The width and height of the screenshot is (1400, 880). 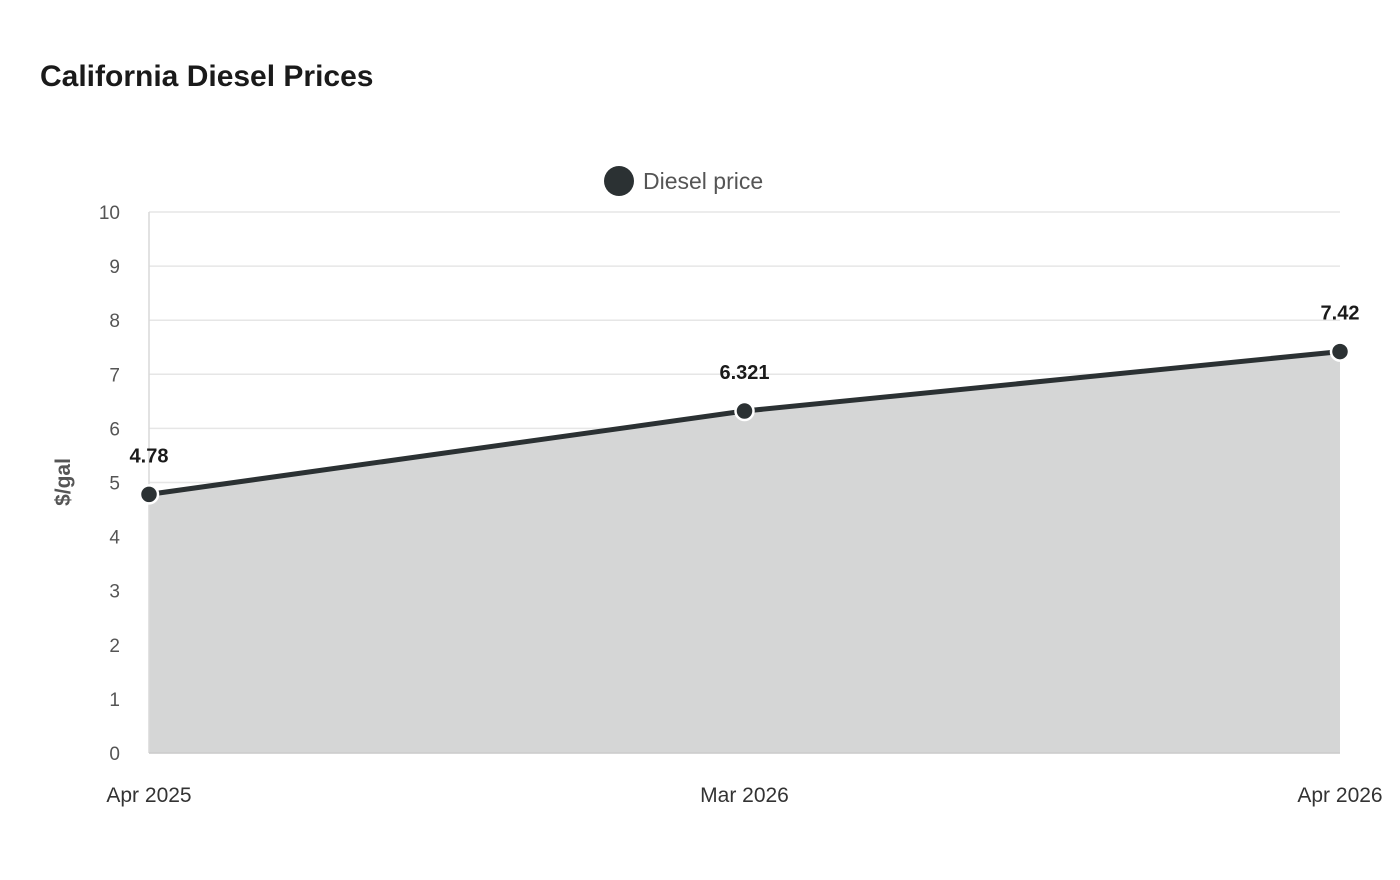 What do you see at coordinates (703, 181) in the screenshot?
I see `legend-label-diesel-price: Diesel price` at bounding box center [703, 181].